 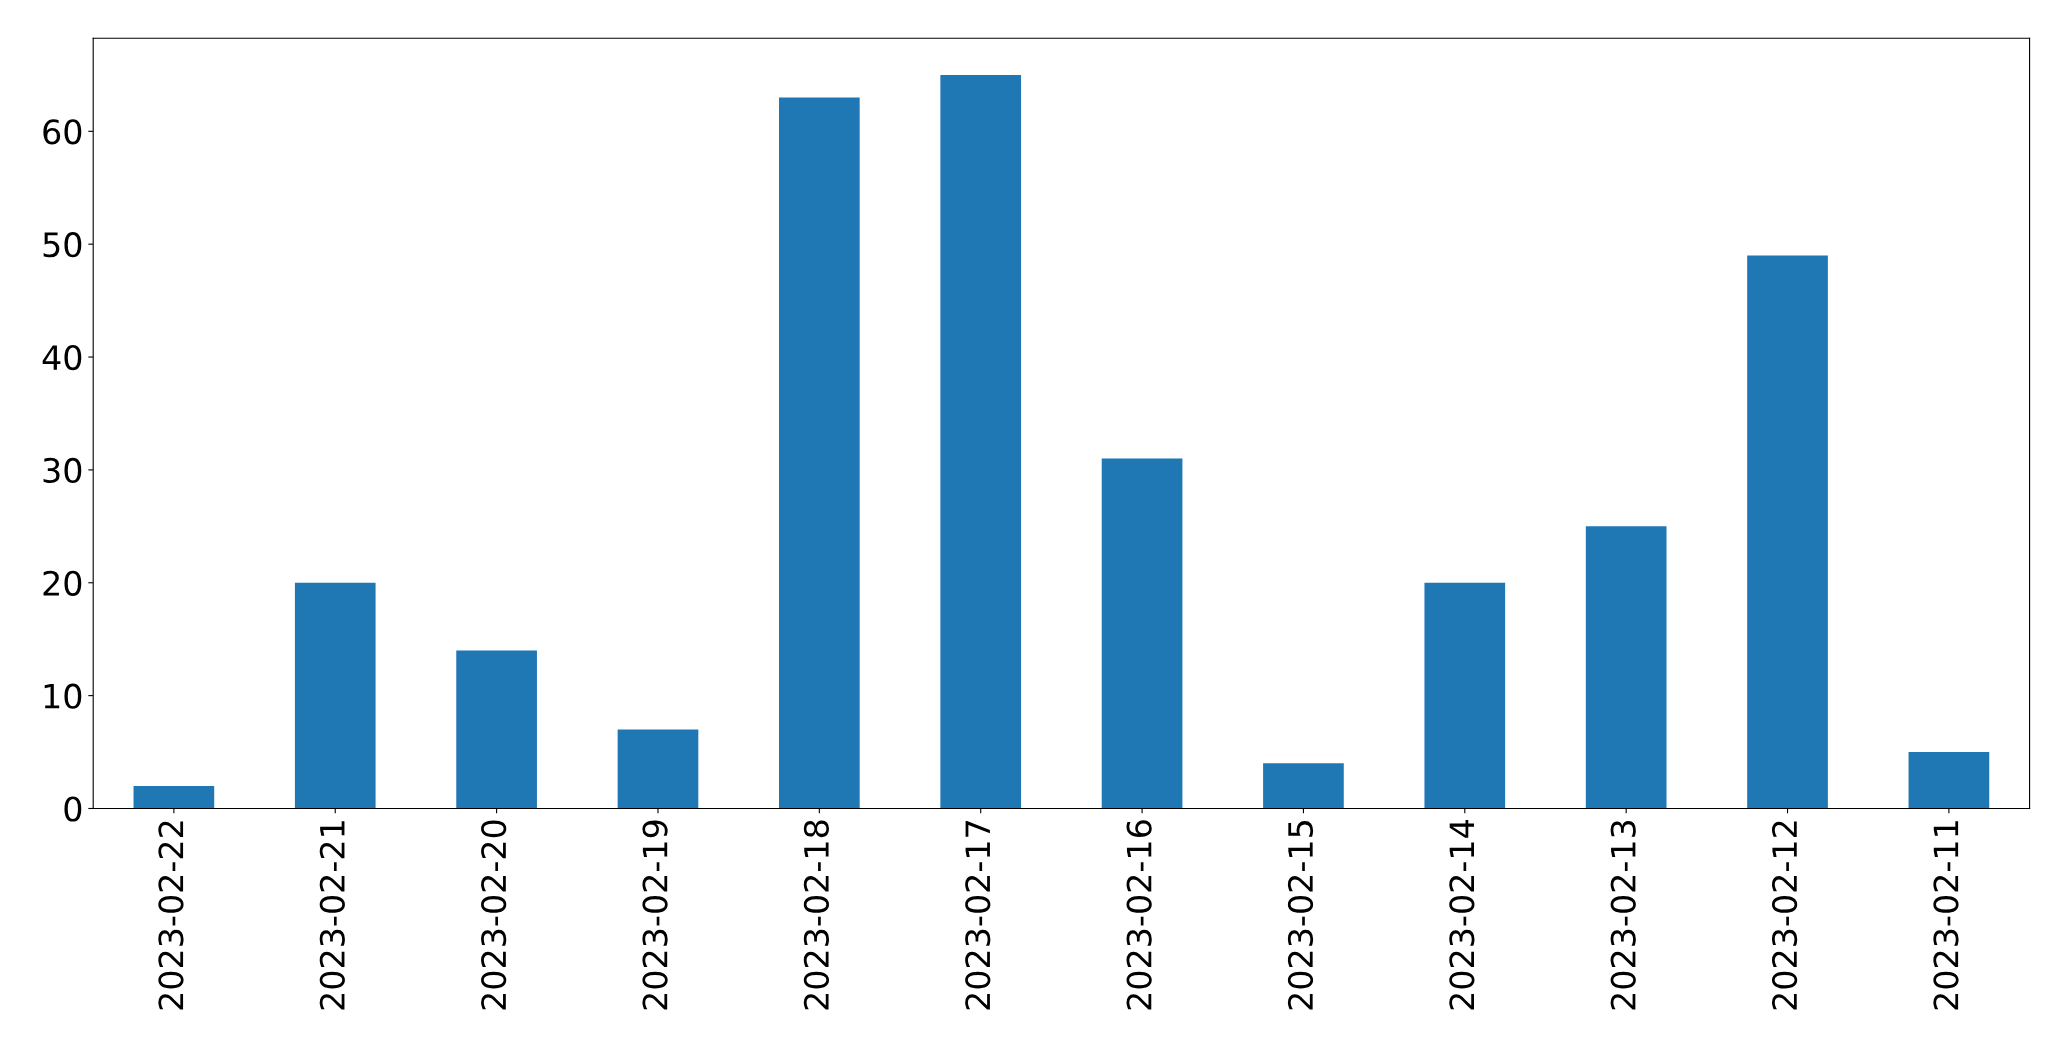 What do you see at coordinates (332, 915) in the screenshot?
I see `x-tick-label: 2023-02-21` at bounding box center [332, 915].